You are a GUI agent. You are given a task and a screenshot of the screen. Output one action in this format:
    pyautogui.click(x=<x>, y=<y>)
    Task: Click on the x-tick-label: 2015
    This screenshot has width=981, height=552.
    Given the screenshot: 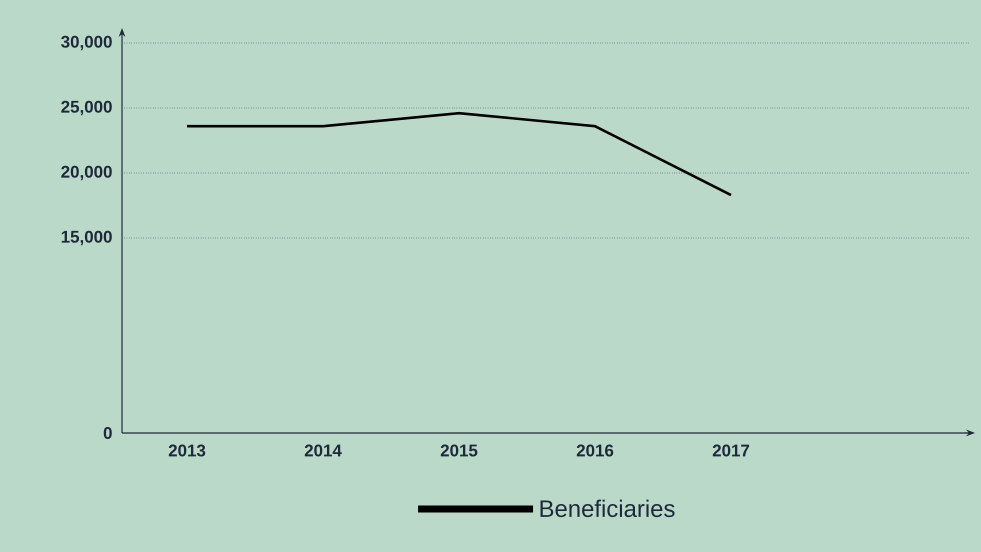 What is the action you would take?
    pyautogui.click(x=459, y=450)
    